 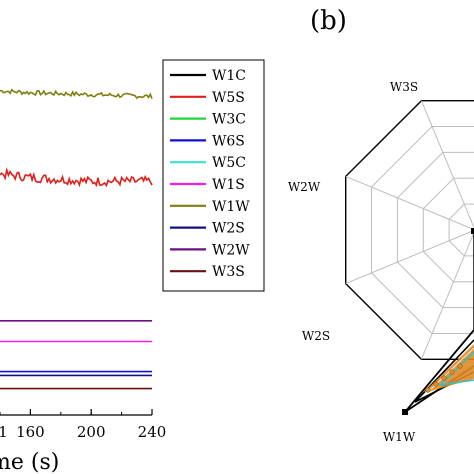 I want to click on radar-series-line, so click(x=455, y=369).